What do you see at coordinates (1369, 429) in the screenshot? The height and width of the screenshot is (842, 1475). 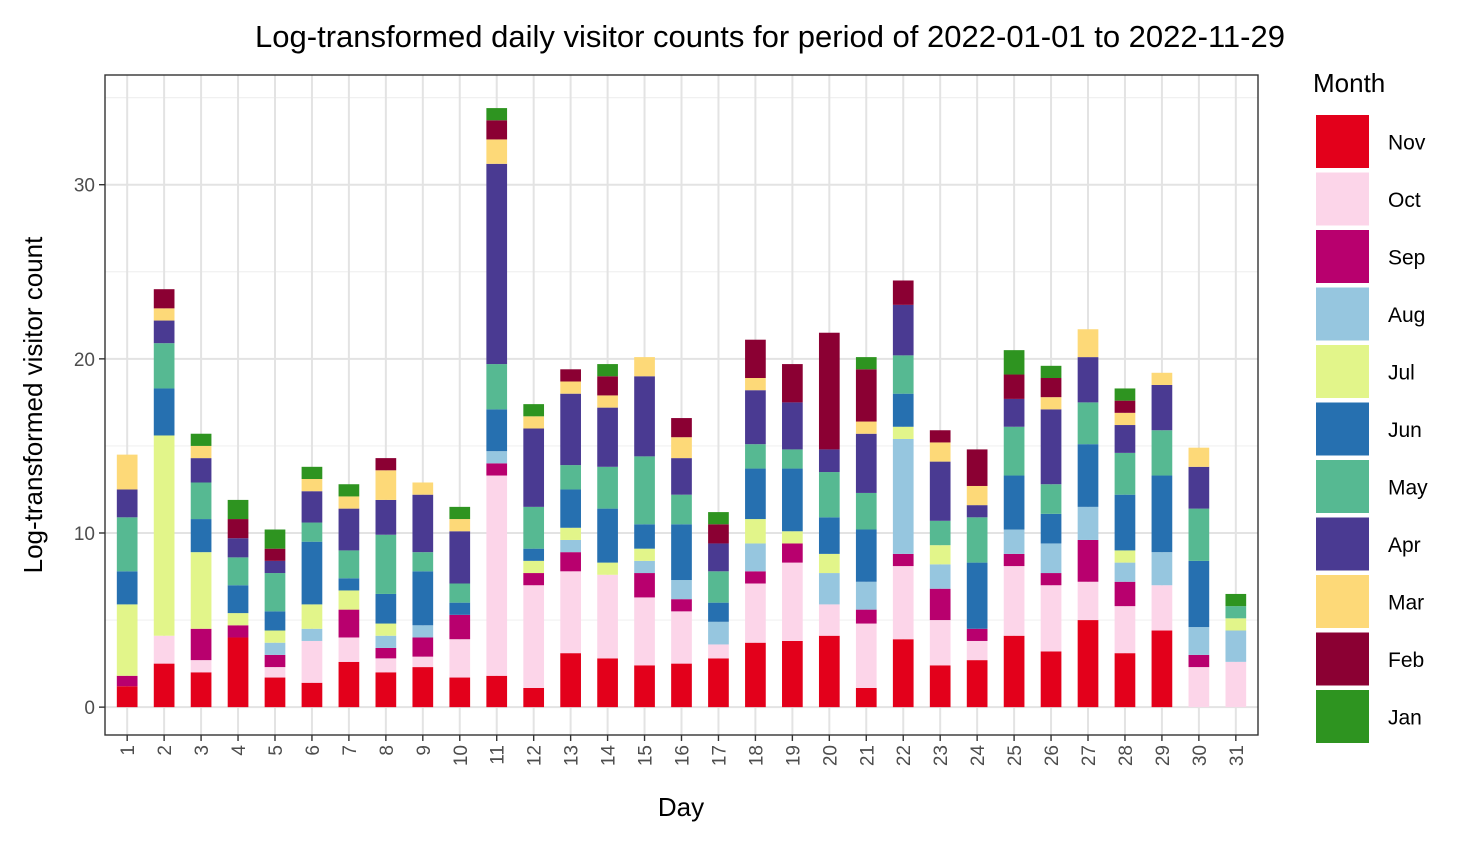 I see `legend-item: Jun` at bounding box center [1369, 429].